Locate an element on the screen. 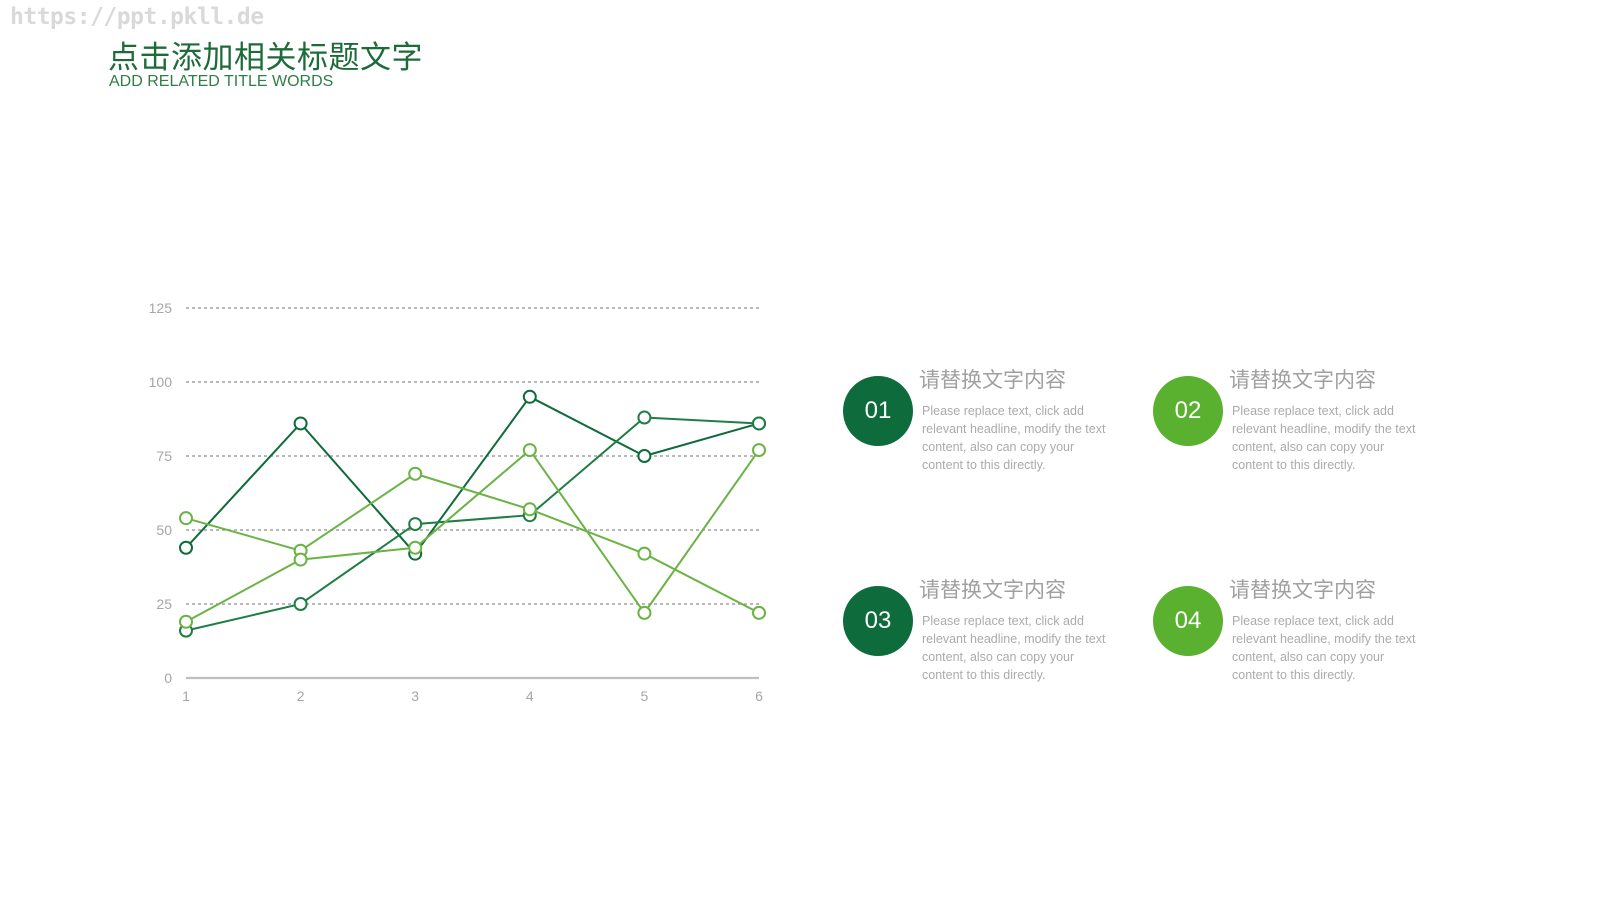 This screenshot has width=1600, height=900. y-tick-label: 25 is located at coordinates (164, 604).